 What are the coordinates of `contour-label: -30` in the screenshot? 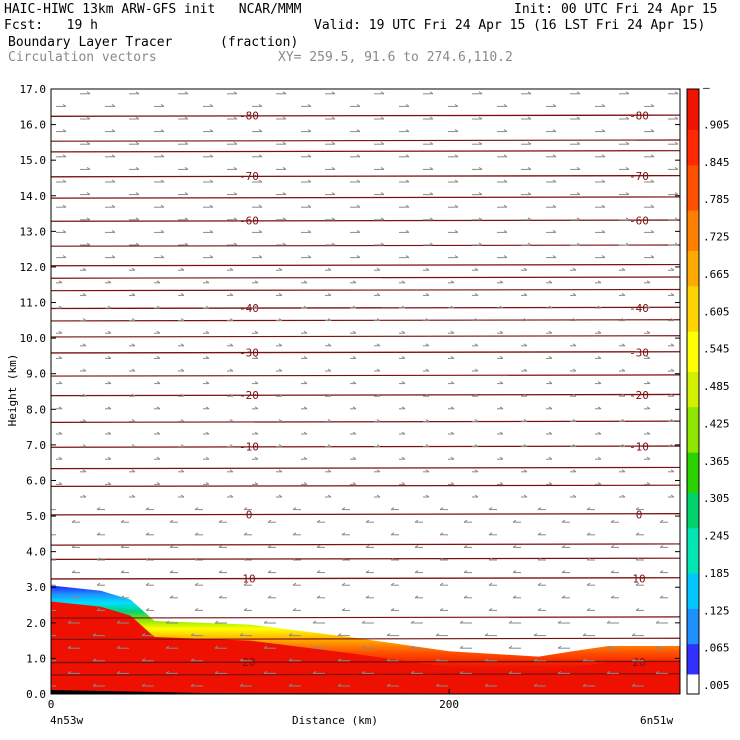 It's located at (639, 352).